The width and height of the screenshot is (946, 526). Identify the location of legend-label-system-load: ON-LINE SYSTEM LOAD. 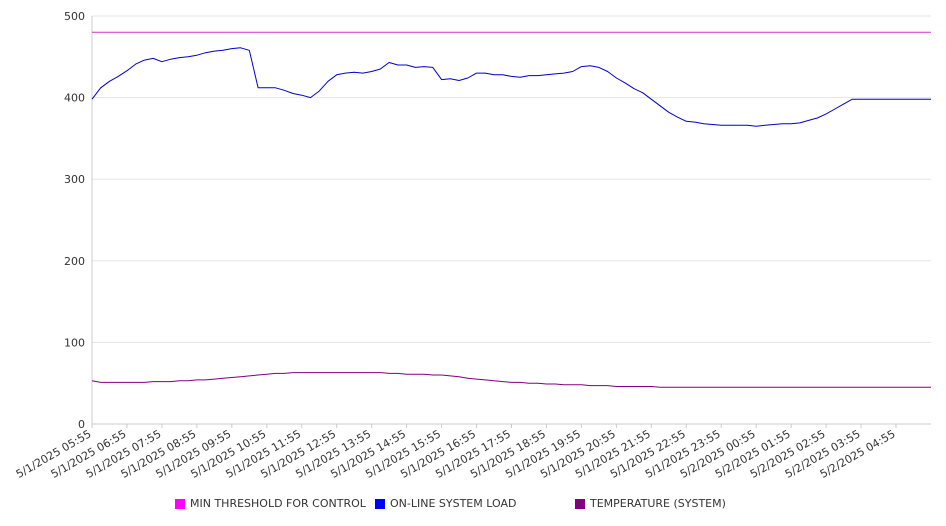
(453, 503).